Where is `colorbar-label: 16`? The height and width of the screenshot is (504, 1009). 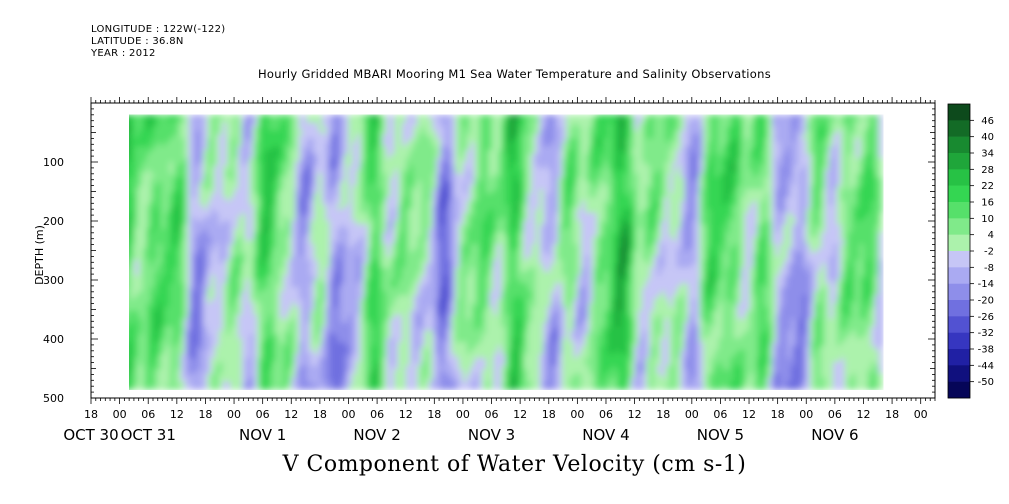 colorbar-label: 16 is located at coordinates (987, 203).